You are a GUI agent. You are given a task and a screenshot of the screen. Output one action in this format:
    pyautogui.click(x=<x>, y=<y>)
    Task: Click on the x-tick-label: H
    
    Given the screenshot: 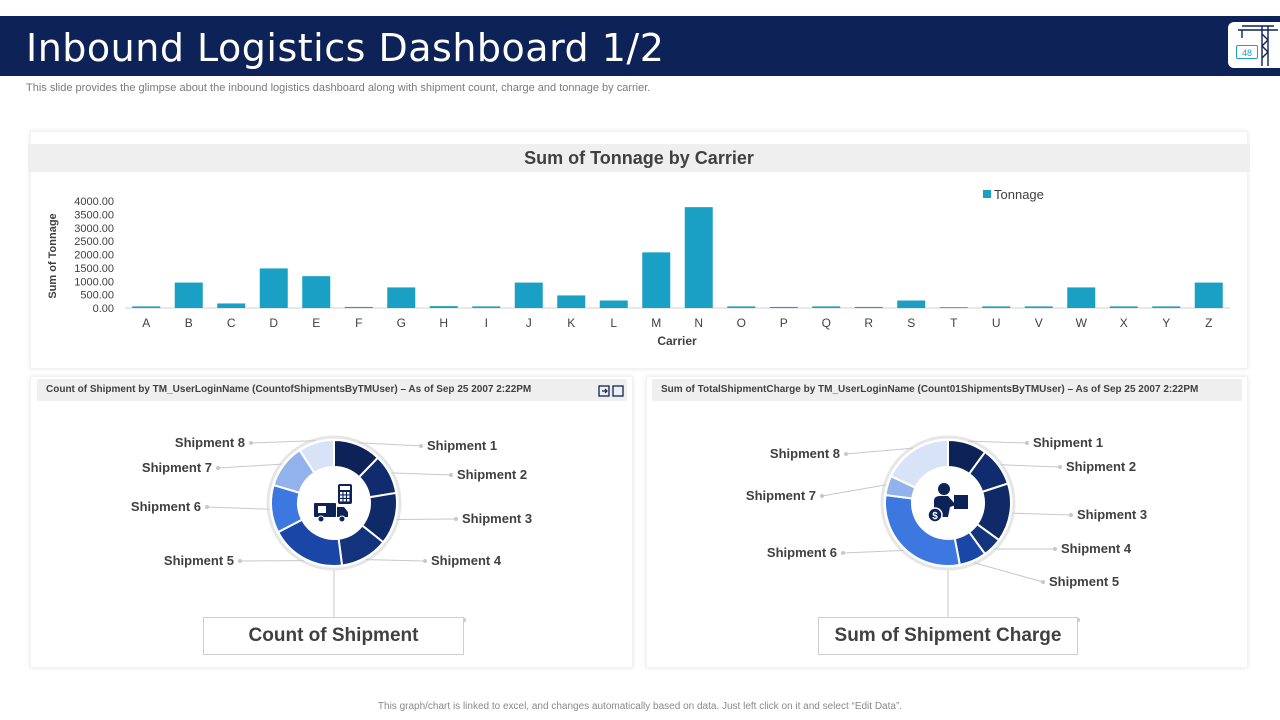 What is the action you would take?
    pyautogui.click(x=443, y=323)
    